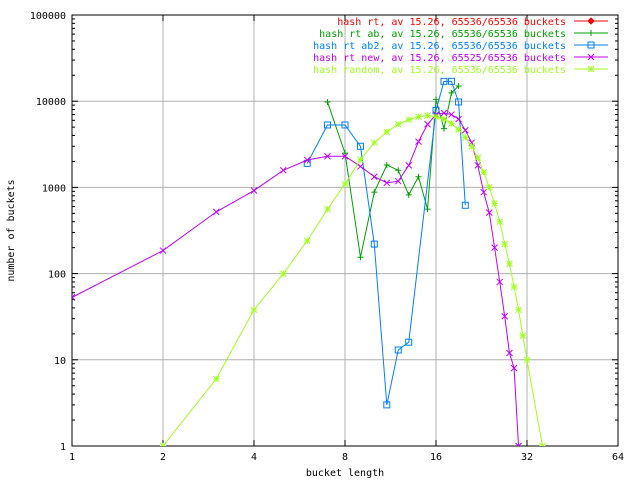 This screenshot has height=480, width=640. Describe the element at coordinates (618, 457) in the screenshot. I see `x-tick-label: 64` at that location.